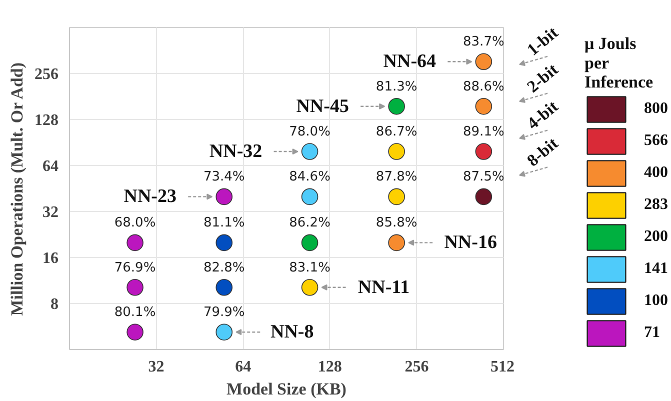 The height and width of the screenshot is (401, 671). I want to click on y-tick-label: 32, so click(50, 212).